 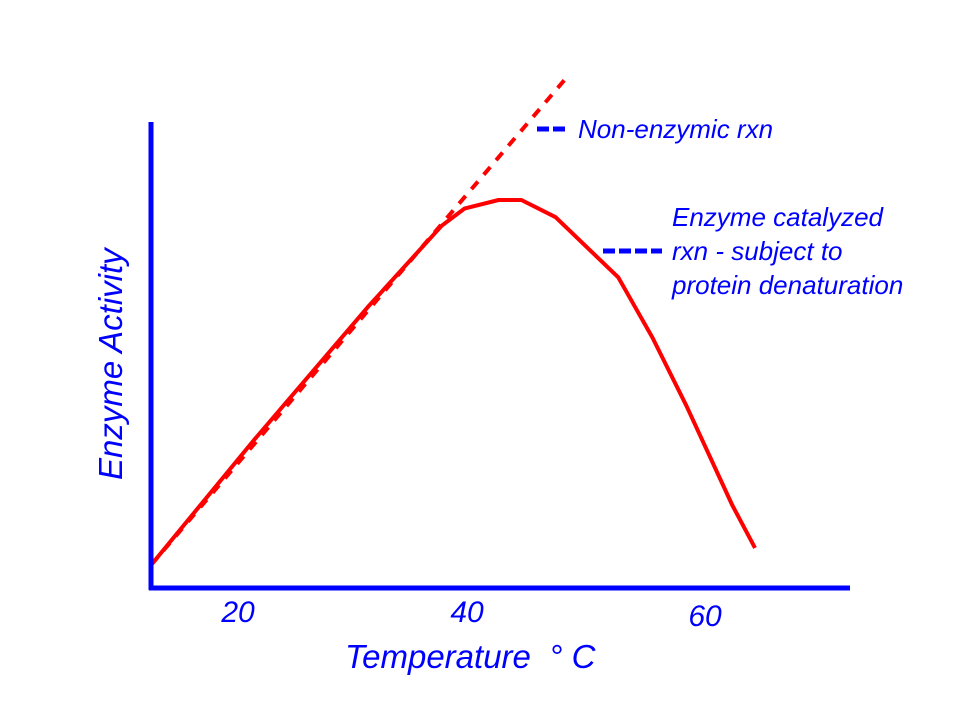 I want to click on x-tick-label: 60, so click(x=705, y=616).